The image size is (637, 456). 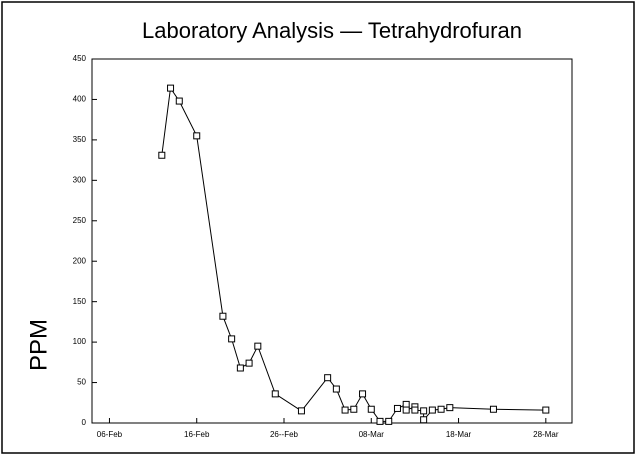 I want to click on y-tick-label: 300, so click(x=80, y=179).